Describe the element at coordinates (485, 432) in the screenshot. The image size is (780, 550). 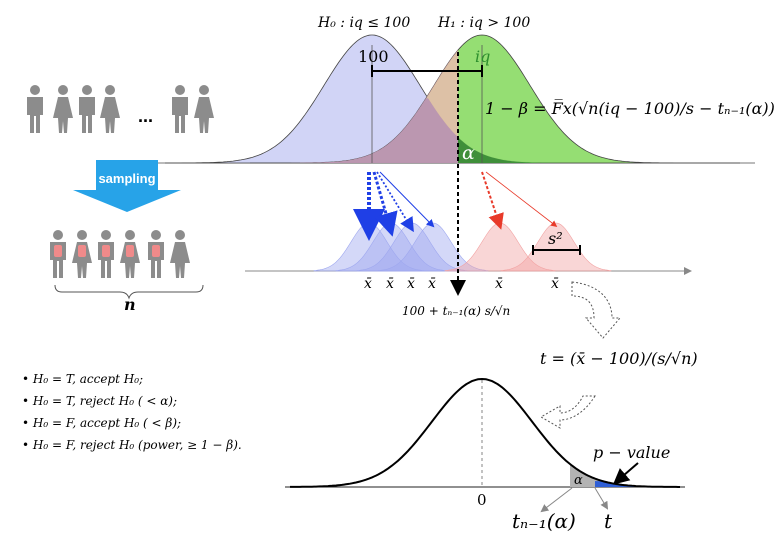
I see `t-density-curve` at that location.